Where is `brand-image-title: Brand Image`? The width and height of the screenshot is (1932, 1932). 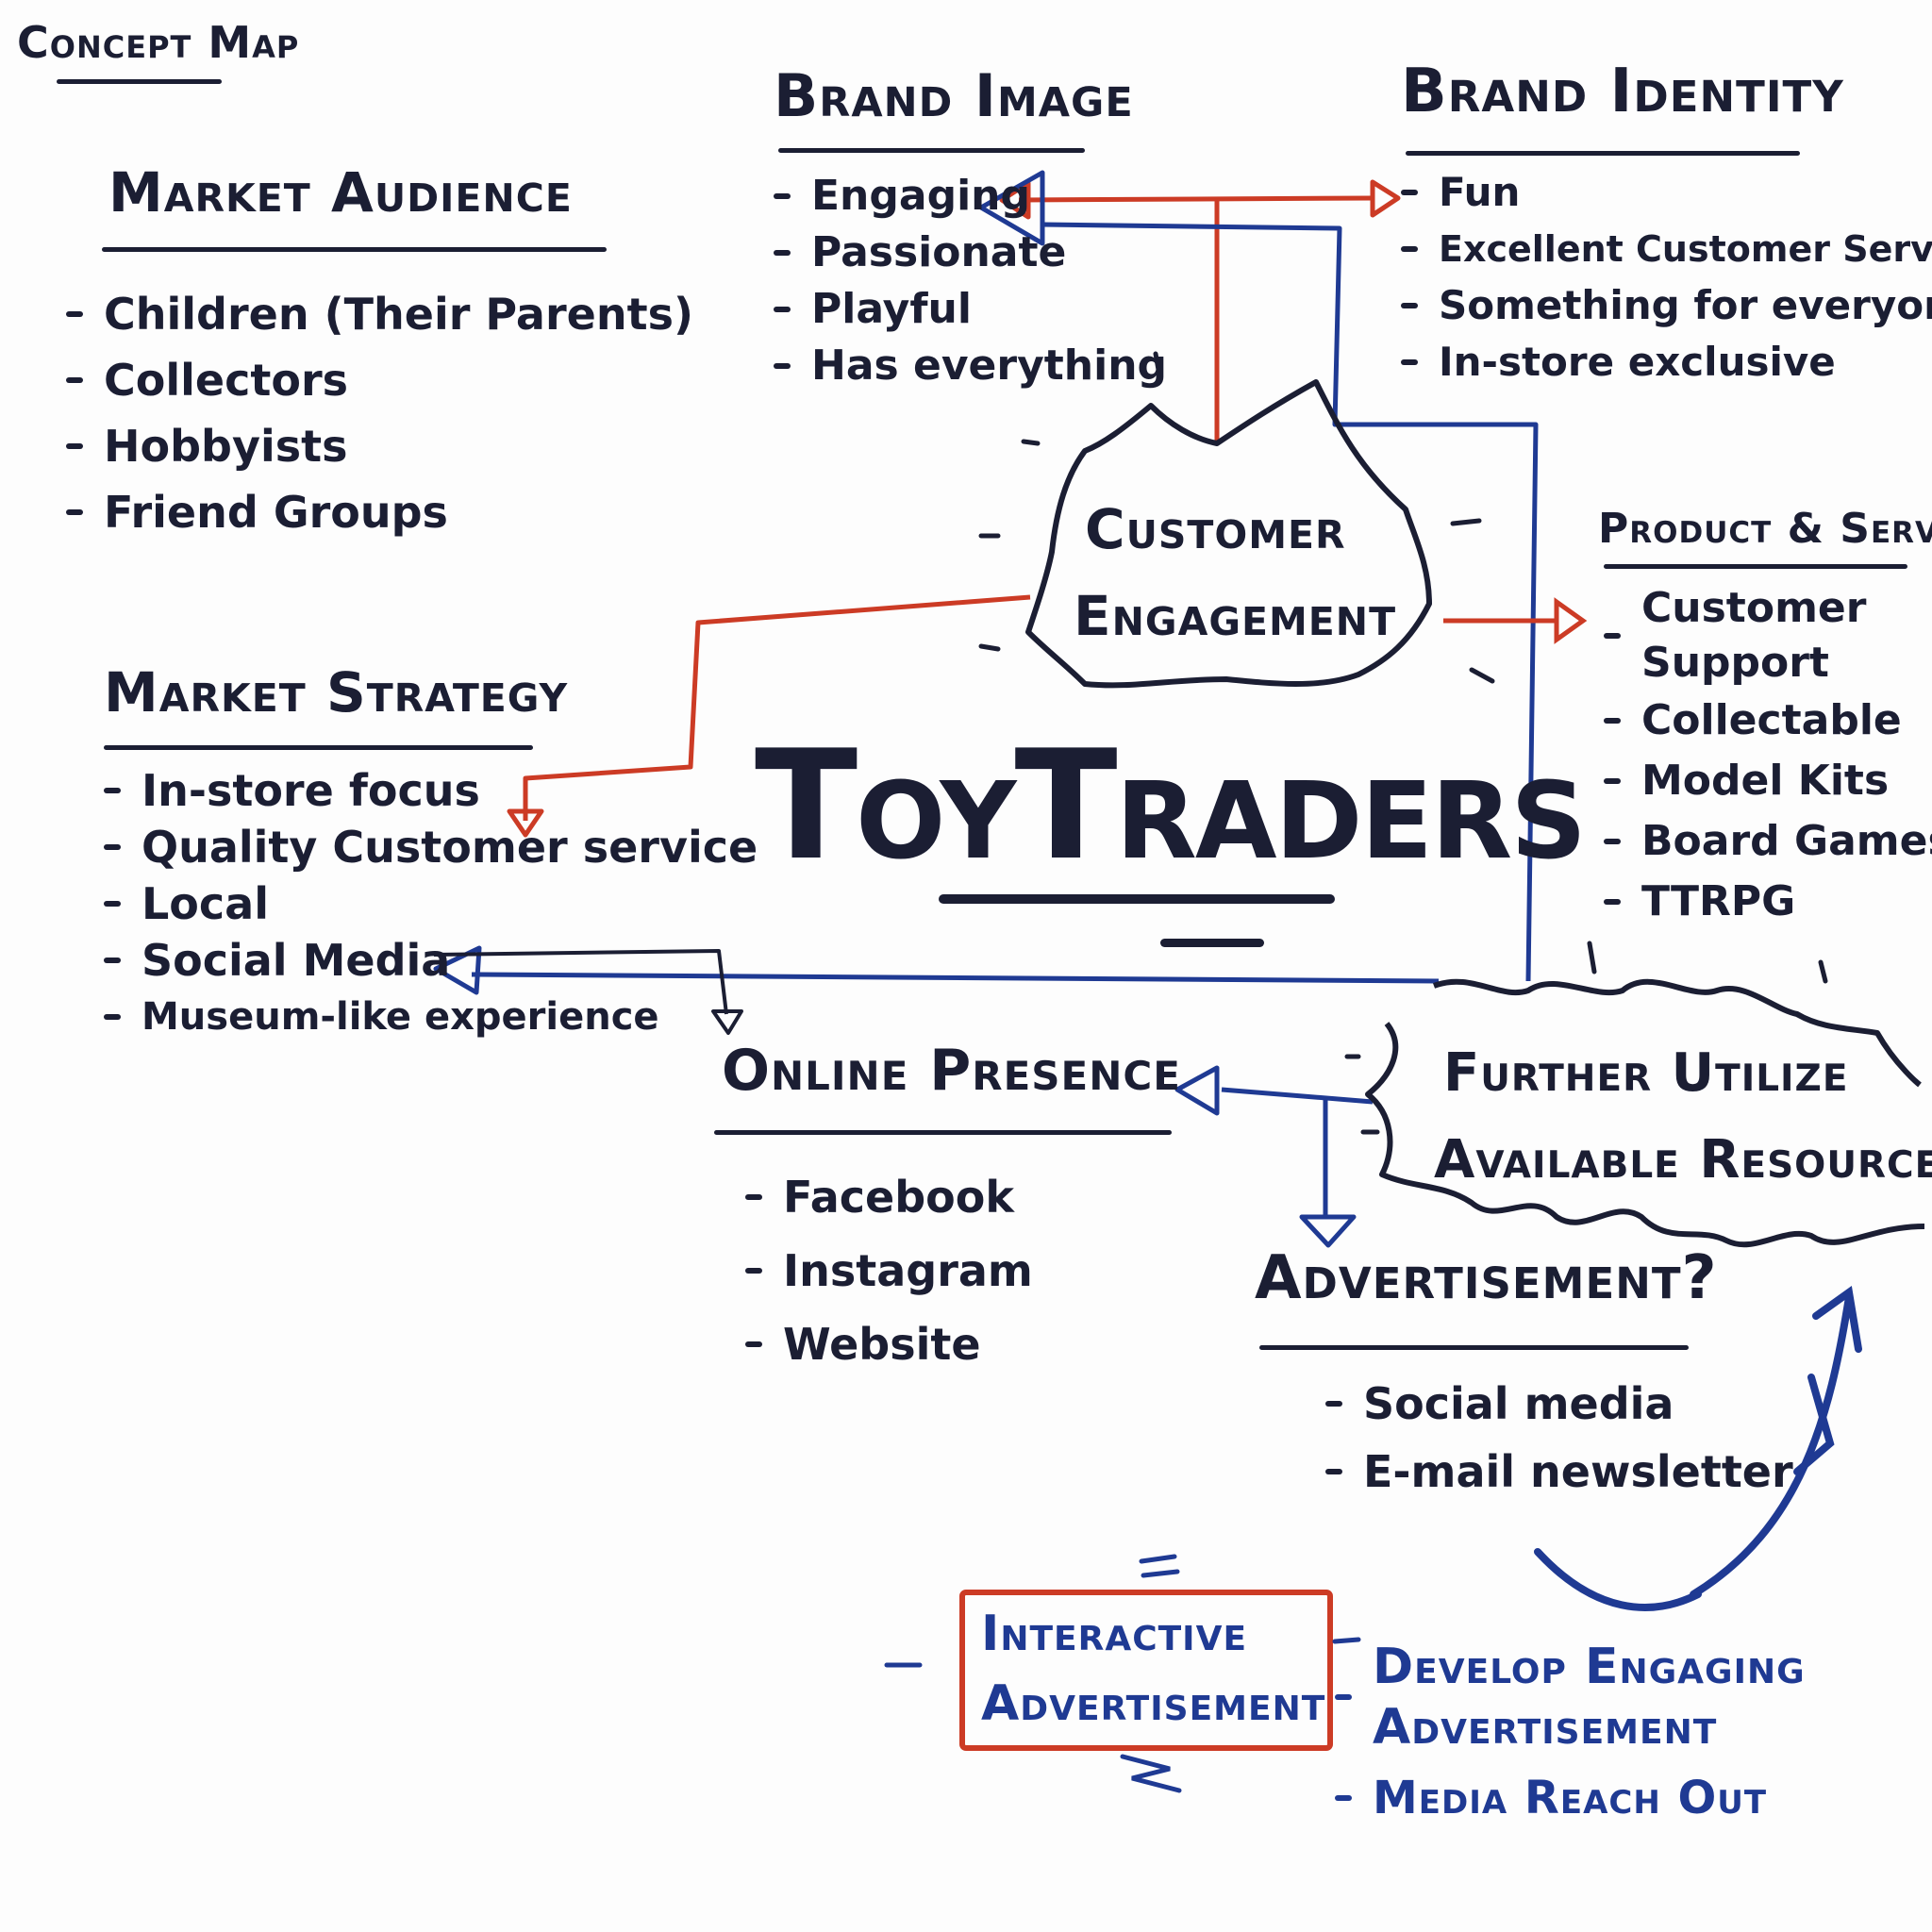
brand-image-title: Brand Image is located at coordinates (954, 96).